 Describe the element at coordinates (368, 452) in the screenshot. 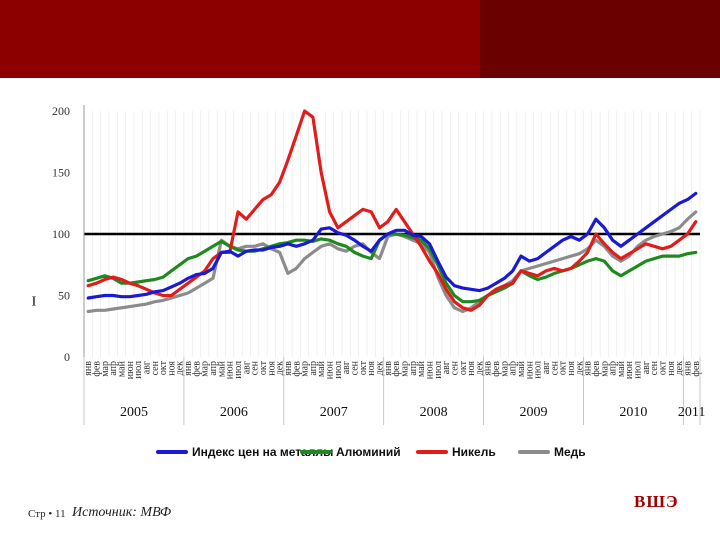

I see `legend-label-aluminium: Алюминий` at that location.